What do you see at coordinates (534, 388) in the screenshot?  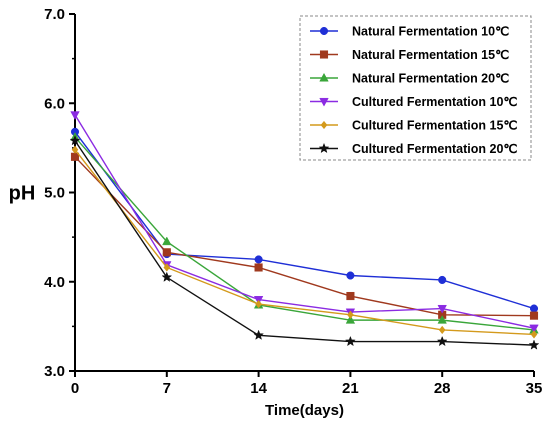 I see `x-tick-label: 35` at bounding box center [534, 388].